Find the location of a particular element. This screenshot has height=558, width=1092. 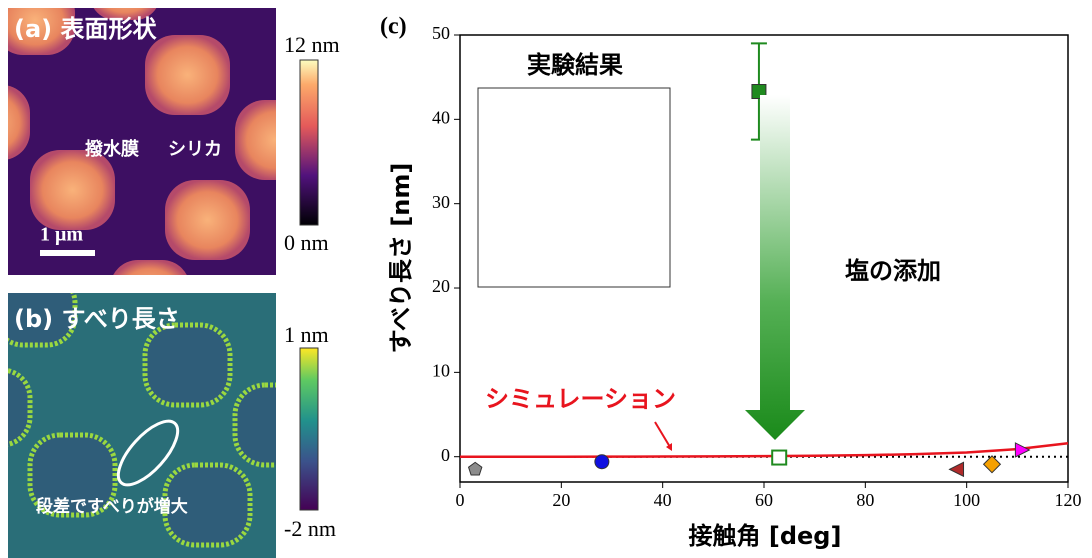

annotation: 塩の添加 is located at coordinates (893, 271).